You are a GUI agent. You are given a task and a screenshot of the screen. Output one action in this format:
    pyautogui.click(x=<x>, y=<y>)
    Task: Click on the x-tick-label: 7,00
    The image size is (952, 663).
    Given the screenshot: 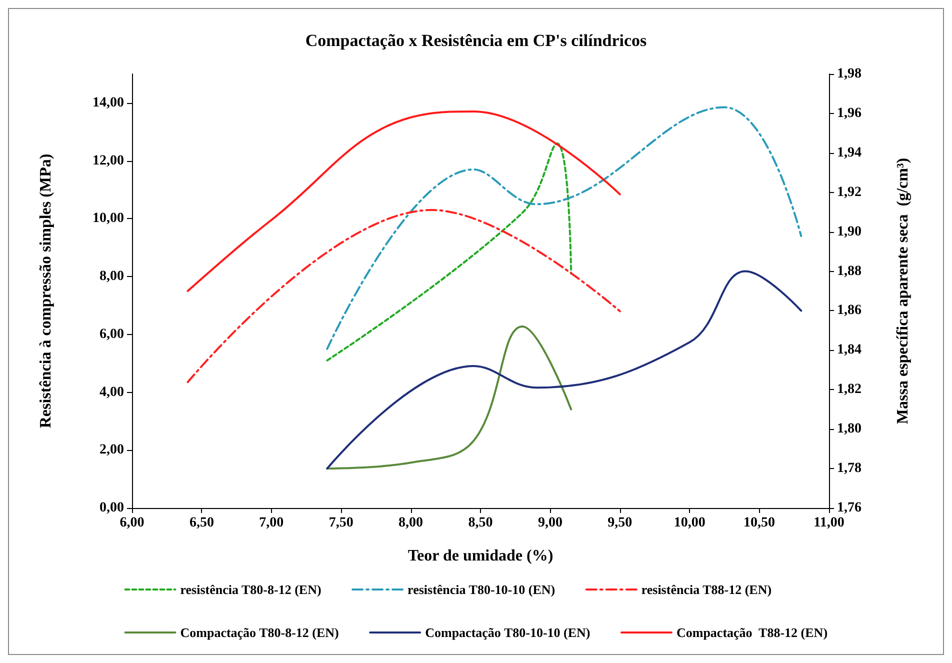 What is the action you would take?
    pyautogui.click(x=271, y=523)
    